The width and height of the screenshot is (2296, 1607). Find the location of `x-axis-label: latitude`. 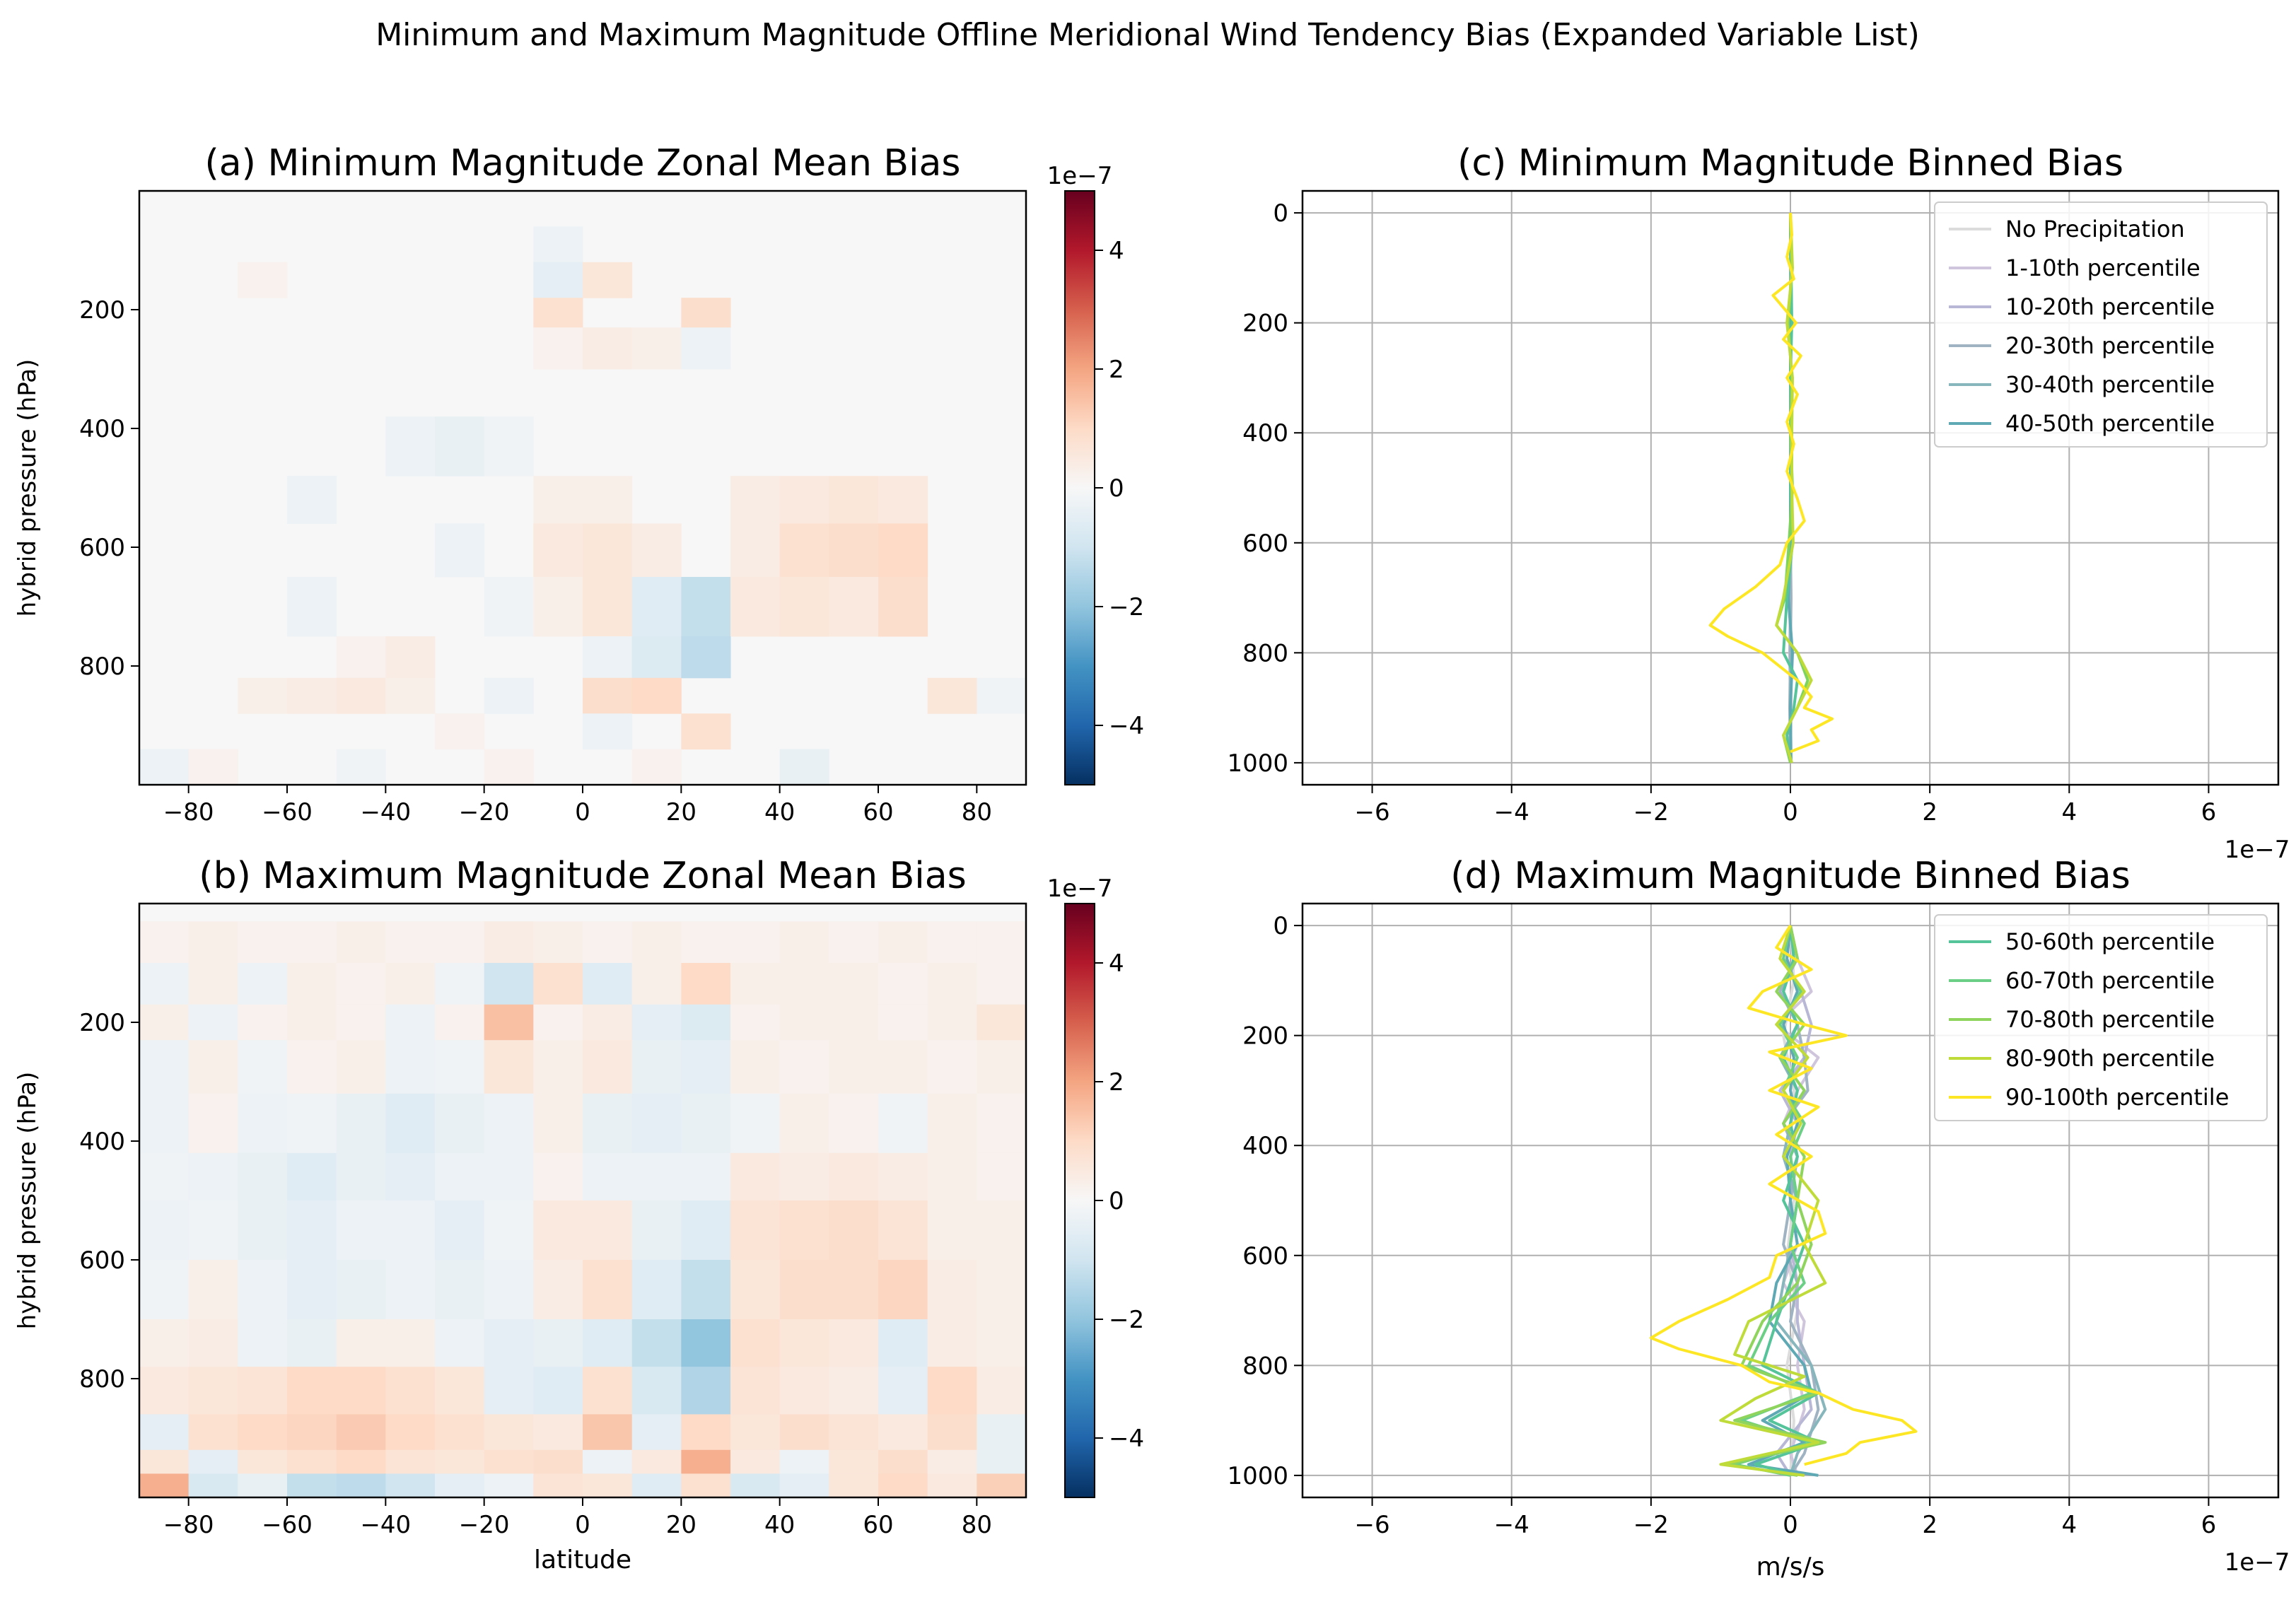

x-axis-label: latitude is located at coordinates (583, 1559).